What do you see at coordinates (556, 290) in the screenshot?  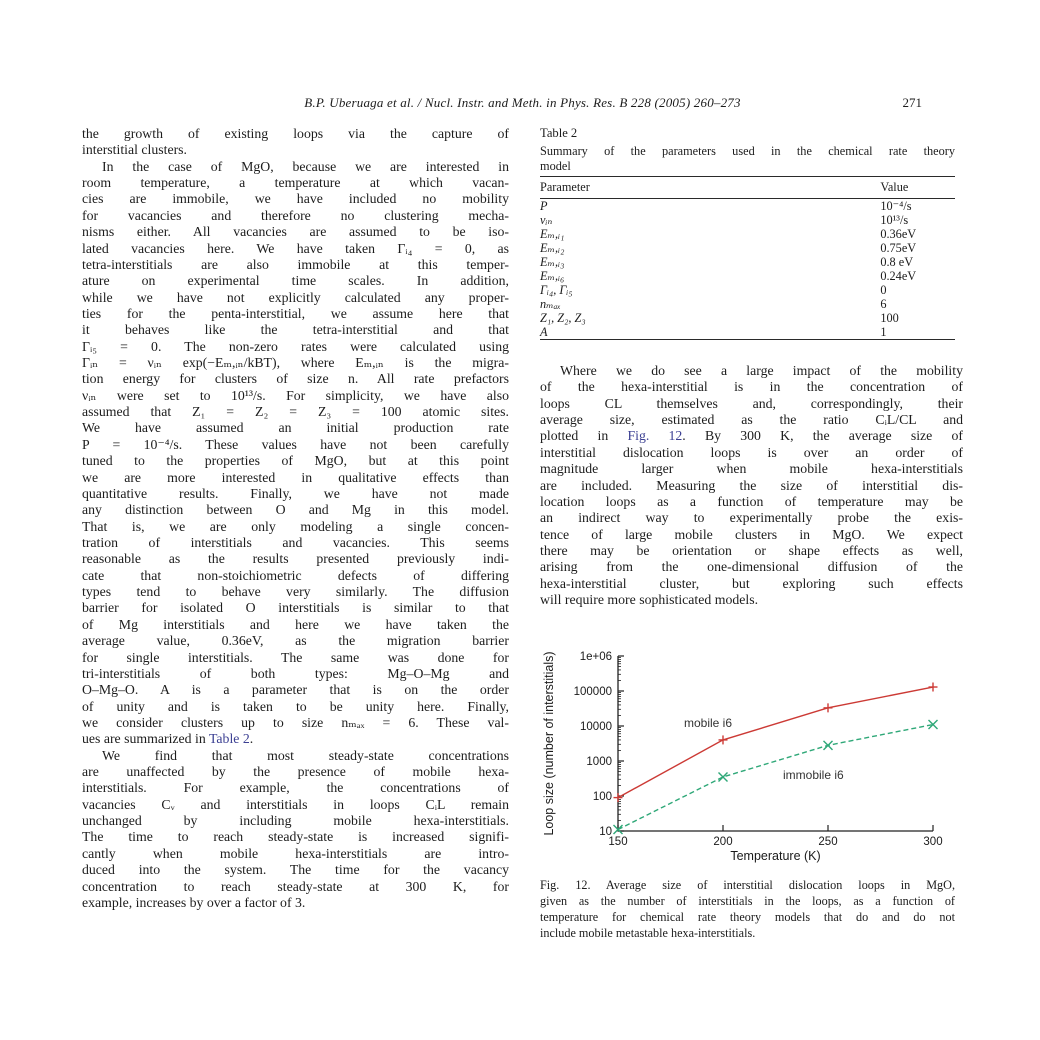 I see `param-name: Γᵢ₄, Γᵢ₅` at bounding box center [556, 290].